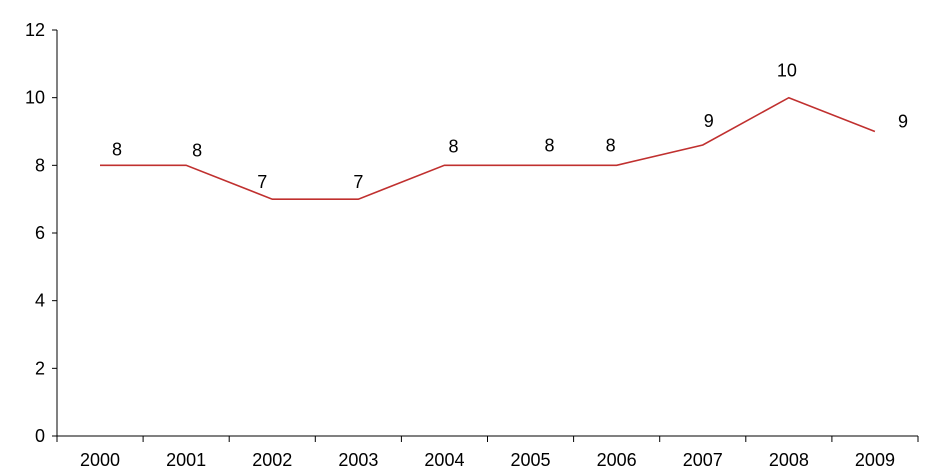 The height and width of the screenshot is (473, 933). Describe the element at coordinates (40, 368) in the screenshot. I see `y-tick-label: 2` at that location.